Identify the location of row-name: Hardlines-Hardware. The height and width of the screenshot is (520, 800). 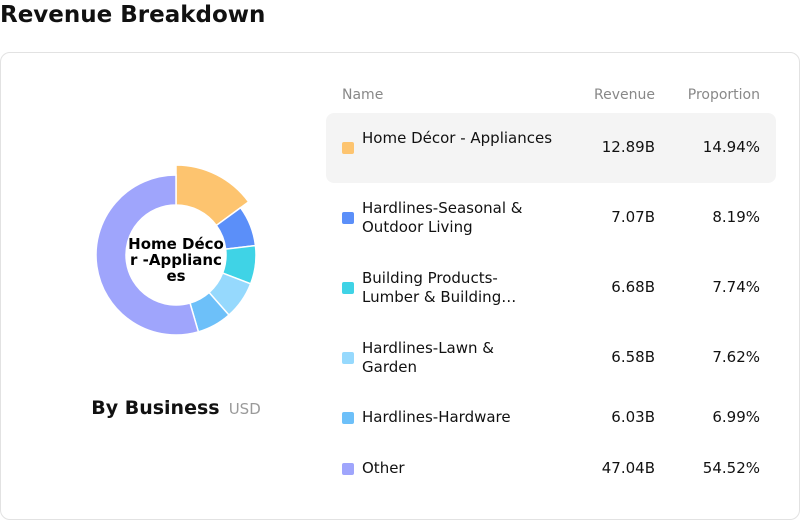
(436, 417).